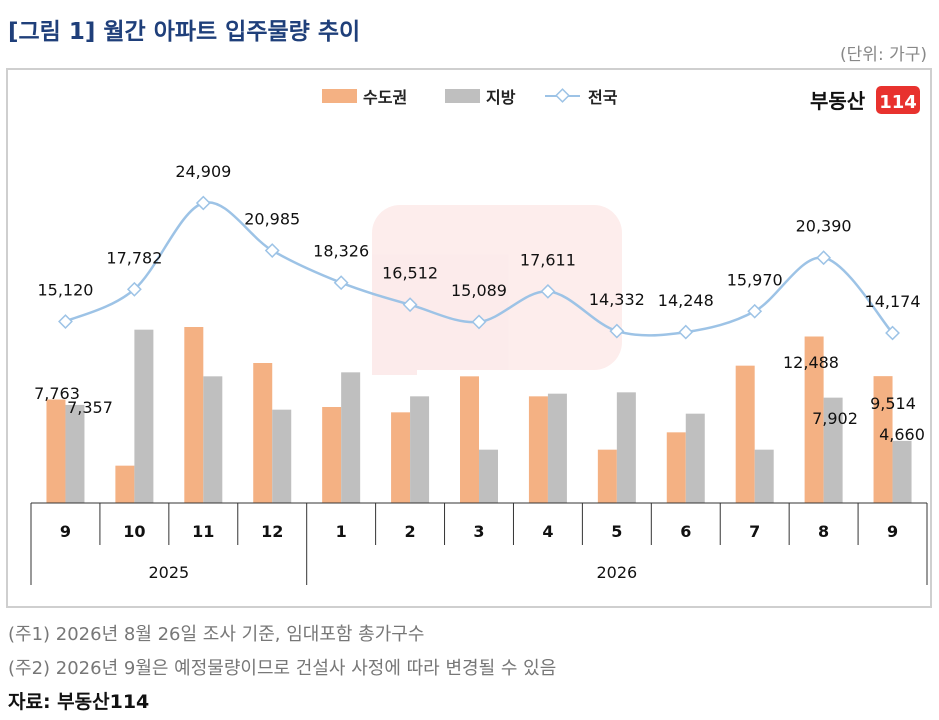 This screenshot has height=720, width=939. I want to click on watermark-logo, so click(497, 290).